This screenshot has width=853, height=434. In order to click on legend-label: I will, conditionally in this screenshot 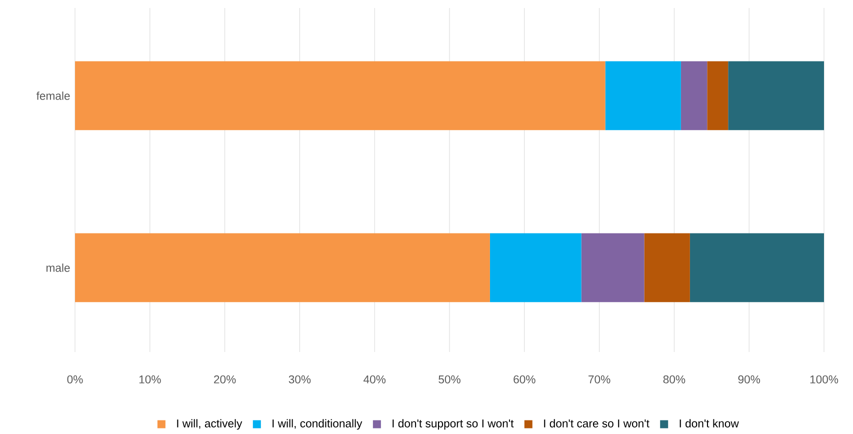, I will do `click(317, 424)`.